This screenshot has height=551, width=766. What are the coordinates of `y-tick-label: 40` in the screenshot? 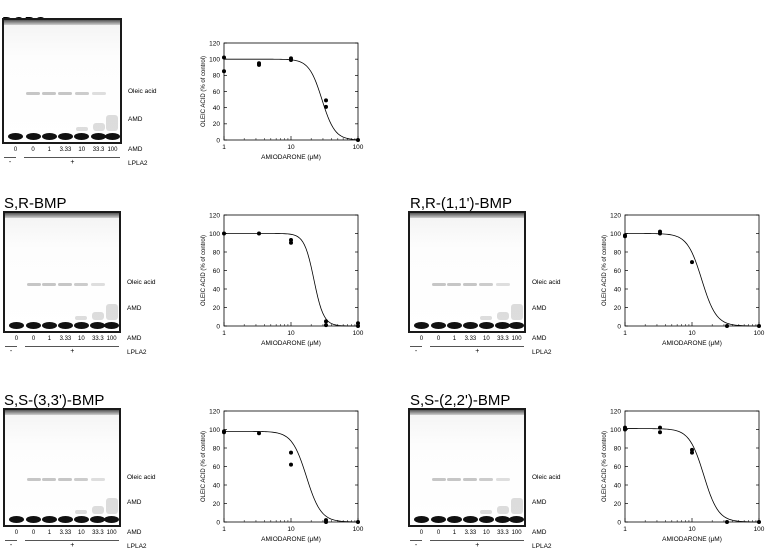 It's located at (618, 485).